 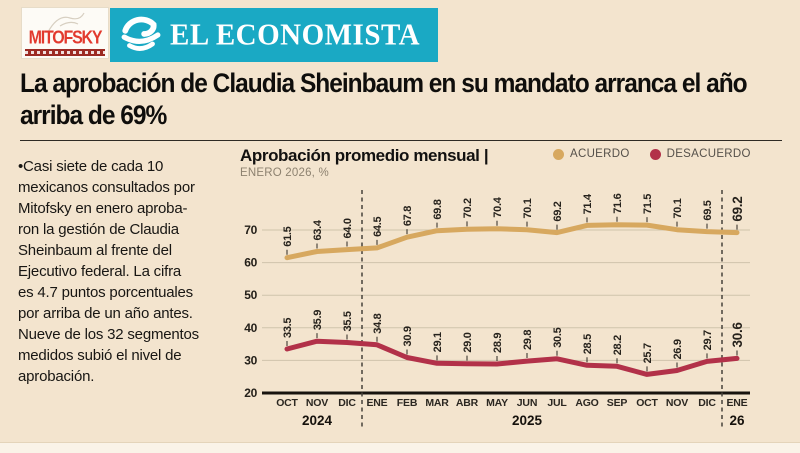 I want to click on svg-text: 28.5, so click(x=588, y=344).